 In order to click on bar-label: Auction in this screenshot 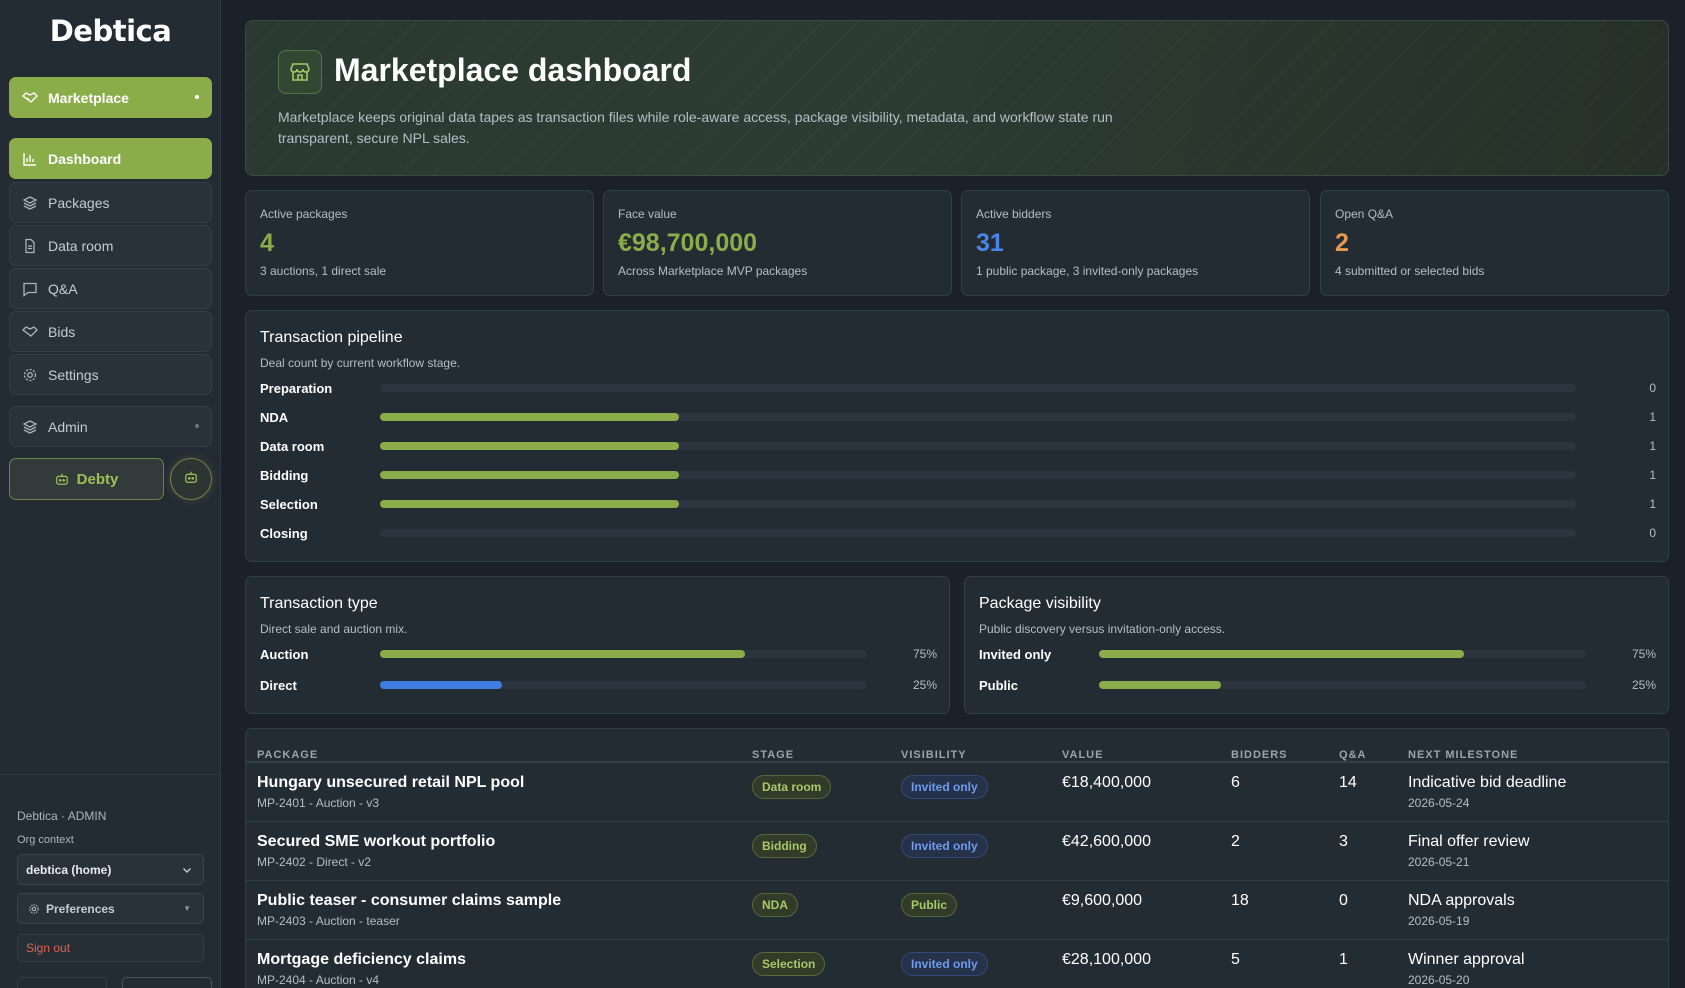, I will do `click(284, 654)`.